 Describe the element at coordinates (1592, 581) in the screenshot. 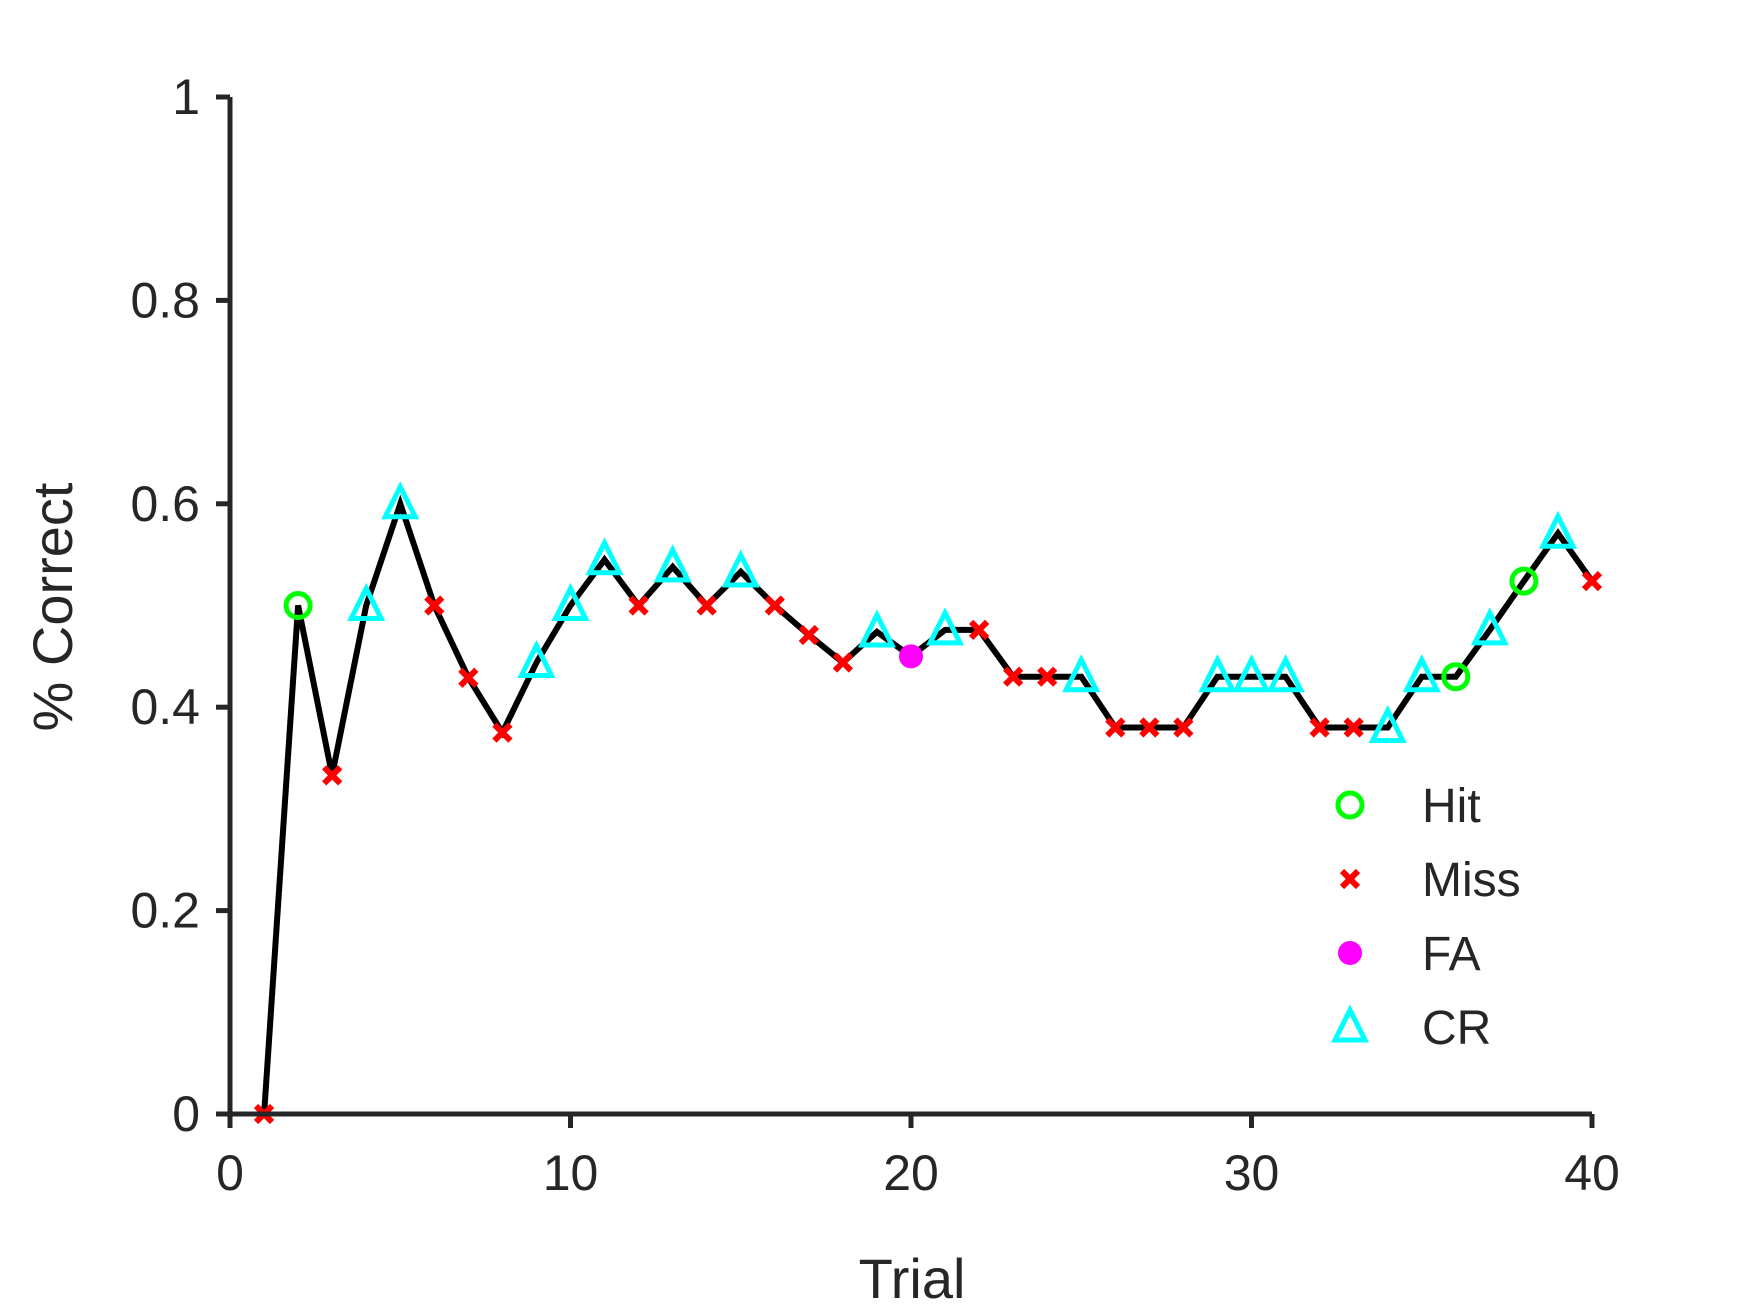

I see `data-point-trial-40-miss` at that location.